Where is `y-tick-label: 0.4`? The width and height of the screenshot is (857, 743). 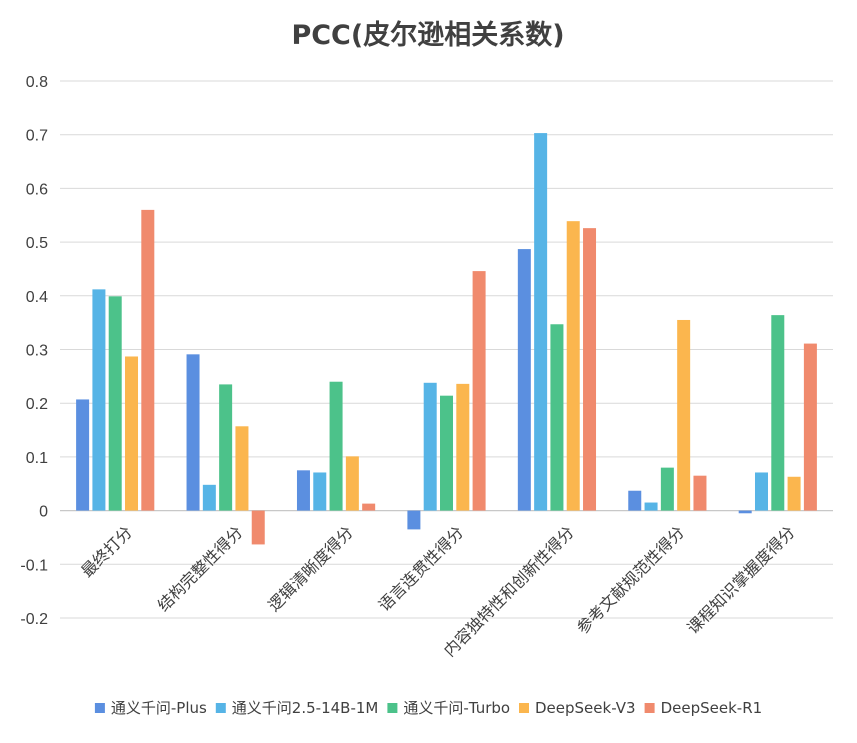 y-tick-label: 0.4 is located at coordinates (37, 297).